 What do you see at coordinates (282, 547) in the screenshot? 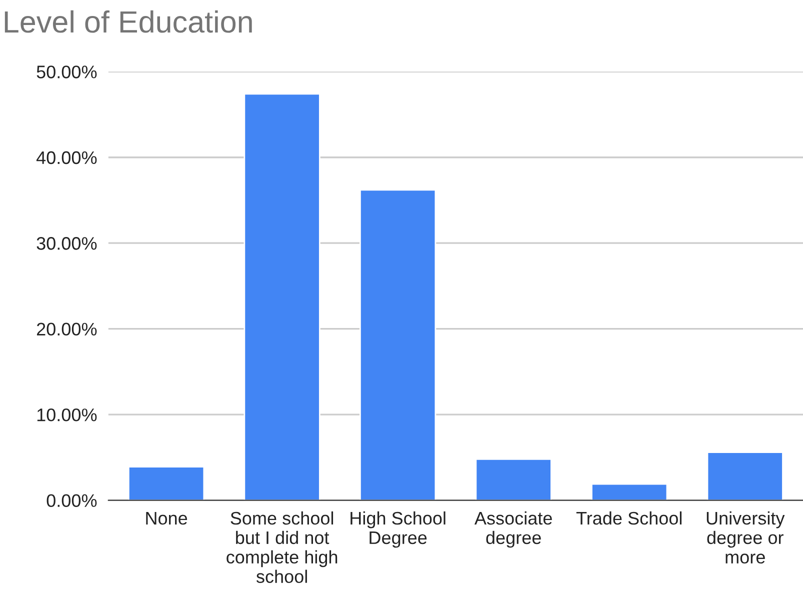
I see `x-tick-label: Some school but I did not complete high school` at bounding box center [282, 547].